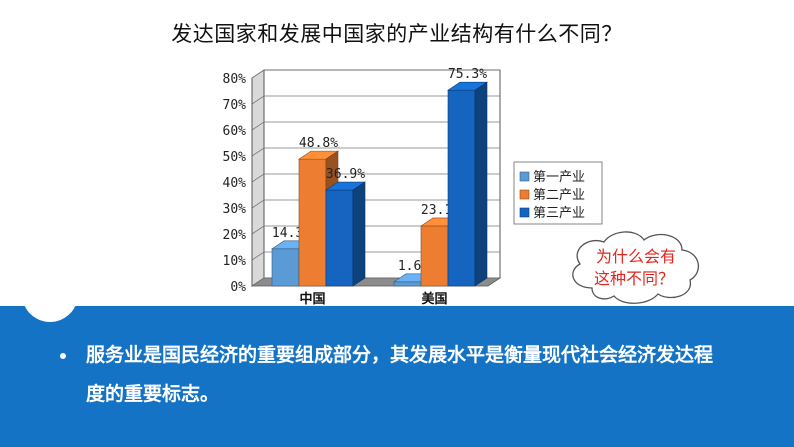  I want to click on legend-label: 第一产业, so click(559, 177).